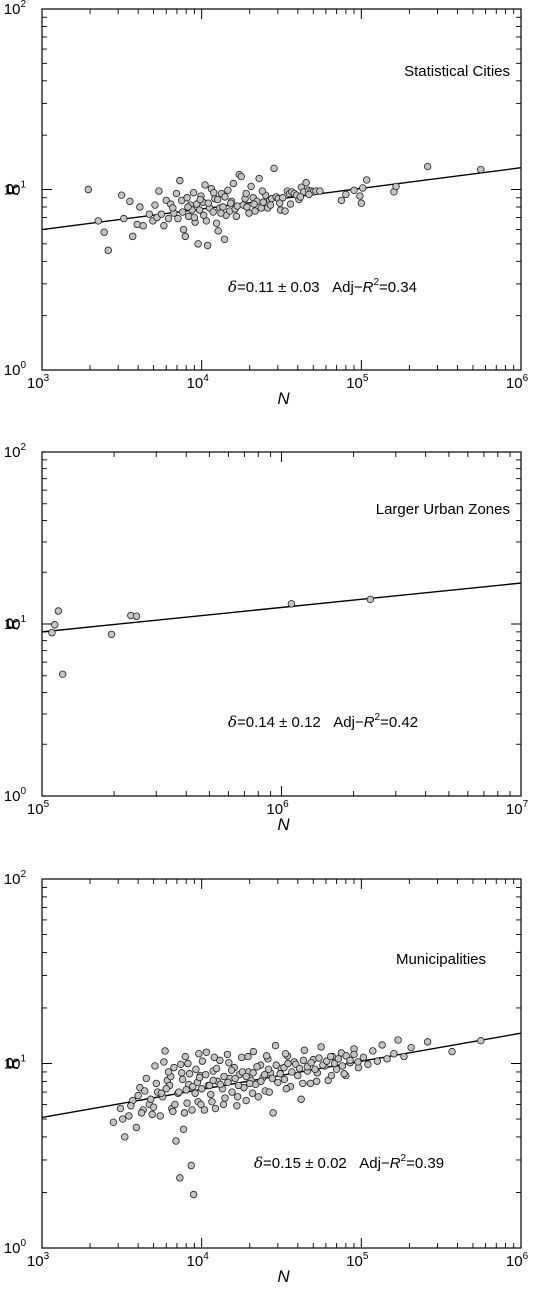 The width and height of the screenshot is (538, 1289). What do you see at coordinates (517, 808) in the screenshot?
I see `x-tick-label: 10⁷` at bounding box center [517, 808].